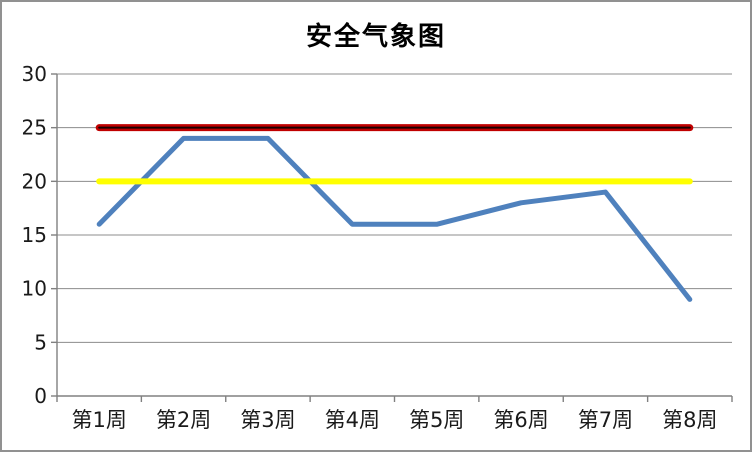  What do you see at coordinates (267, 420) in the screenshot?
I see `x-axis-label: 第3周` at bounding box center [267, 420].